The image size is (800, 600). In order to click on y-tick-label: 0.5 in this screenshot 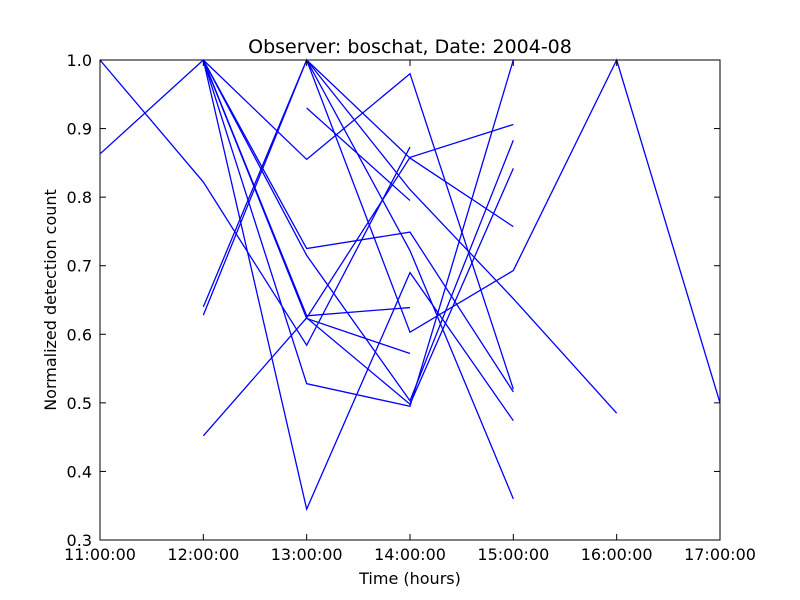, I will do `click(79, 403)`.